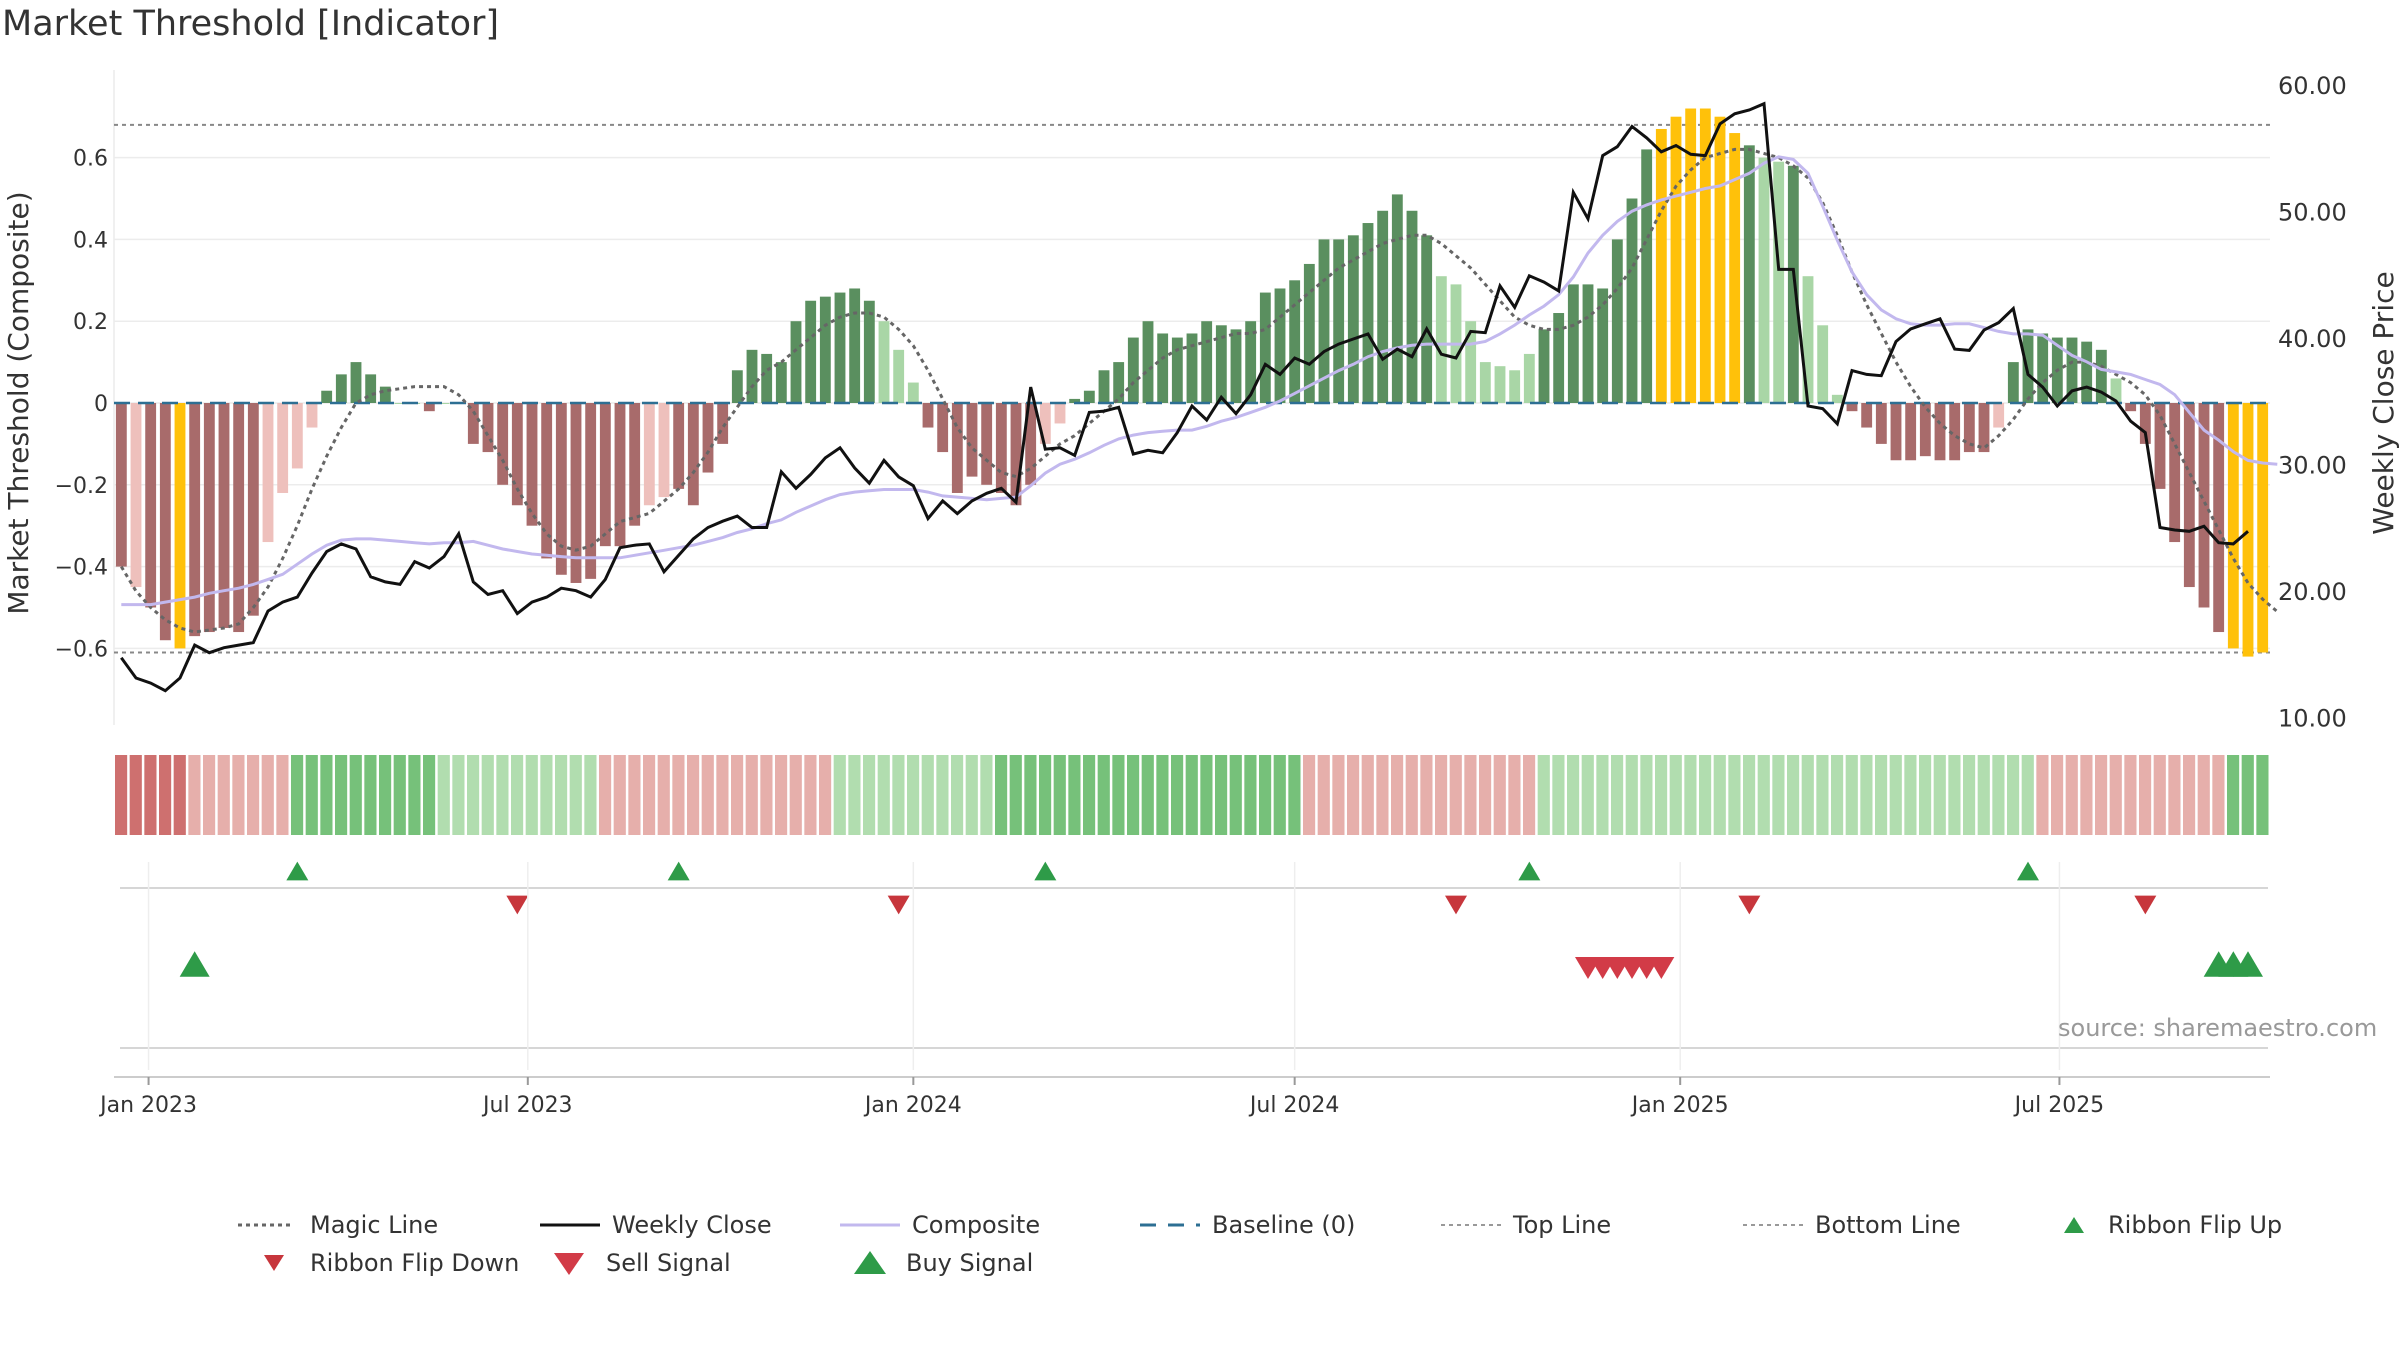  What do you see at coordinates (1194, 955) in the screenshot?
I see `signal-markers` at bounding box center [1194, 955].